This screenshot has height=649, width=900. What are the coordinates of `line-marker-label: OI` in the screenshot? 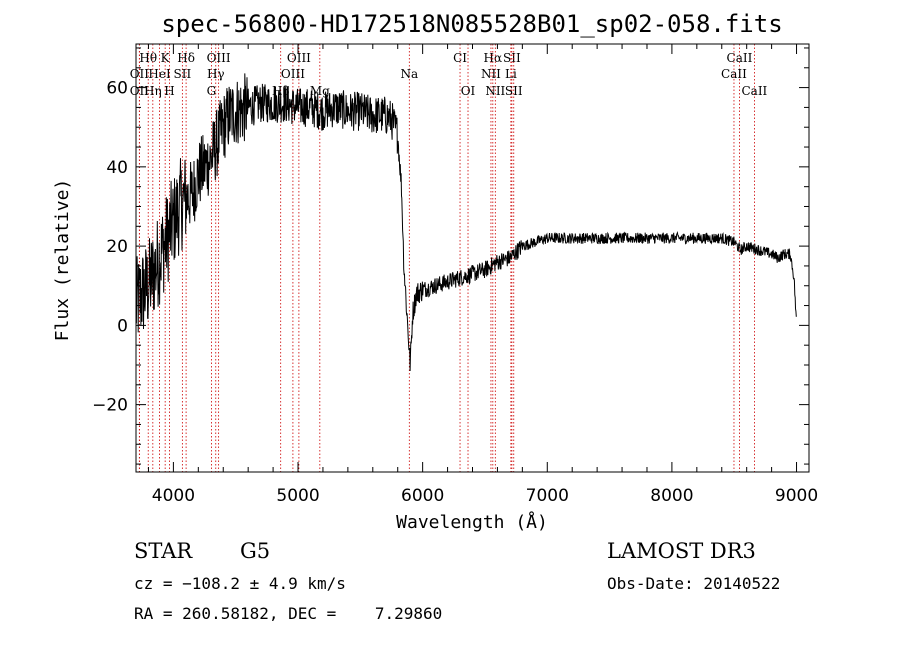 It's located at (468, 91).